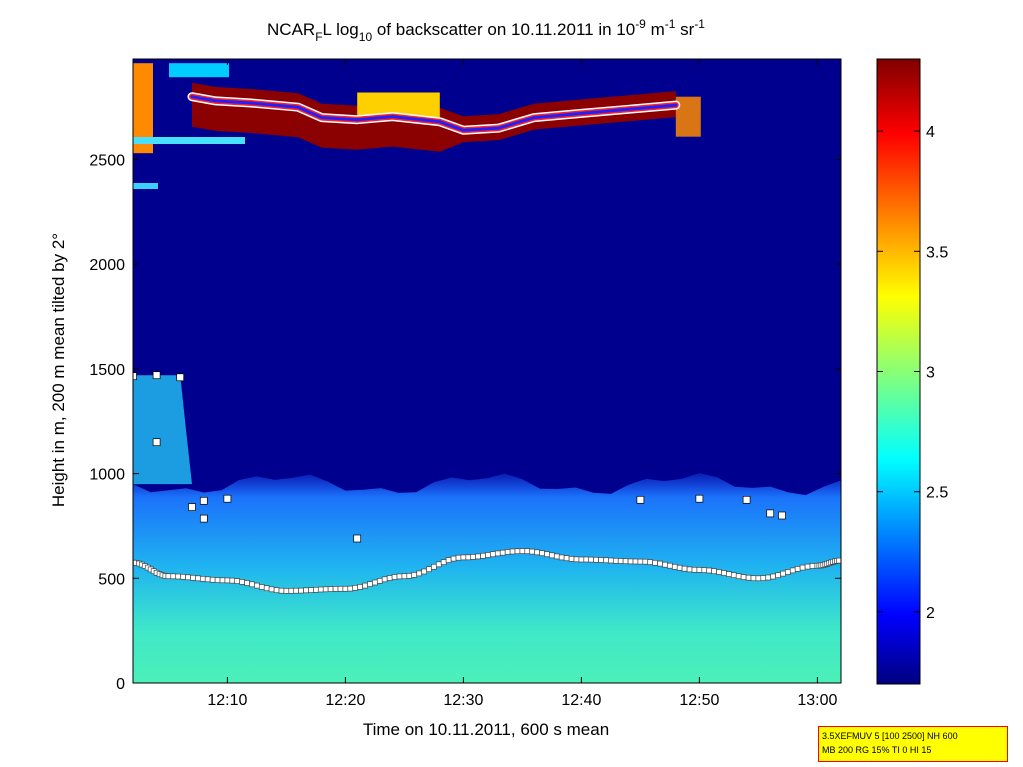 The image size is (1023, 767). What do you see at coordinates (291, 29) in the screenshot?
I see `title-part: NCAR` at bounding box center [291, 29].